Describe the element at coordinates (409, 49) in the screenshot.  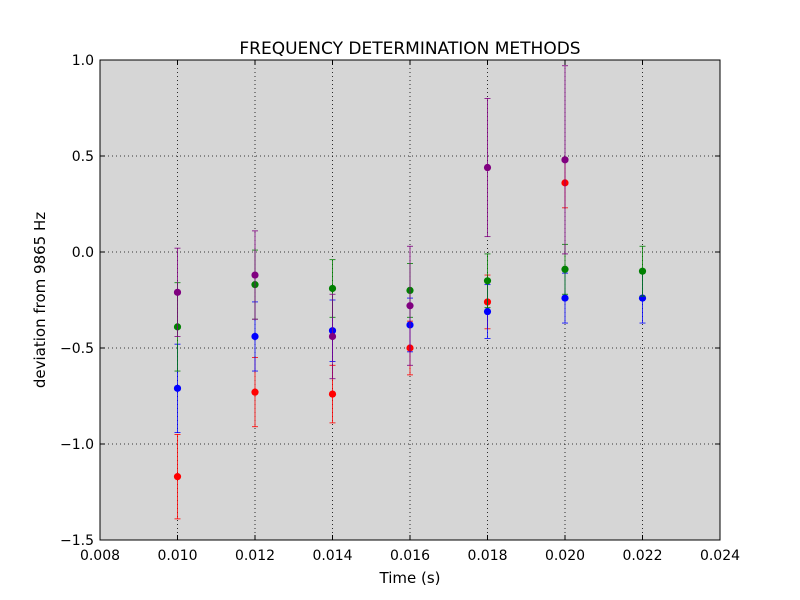
I see `chart-title: FREQUENCY DETERMINATION METHODS` at that location.